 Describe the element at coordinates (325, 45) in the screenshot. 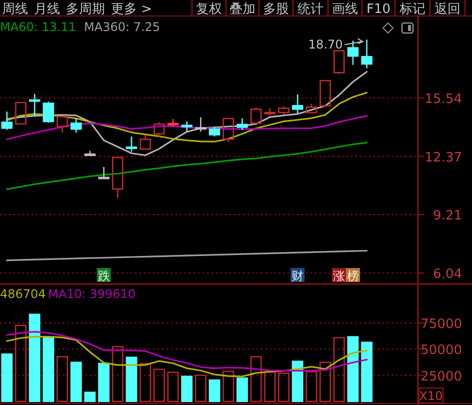

I see `annotation: 18.70` at that location.